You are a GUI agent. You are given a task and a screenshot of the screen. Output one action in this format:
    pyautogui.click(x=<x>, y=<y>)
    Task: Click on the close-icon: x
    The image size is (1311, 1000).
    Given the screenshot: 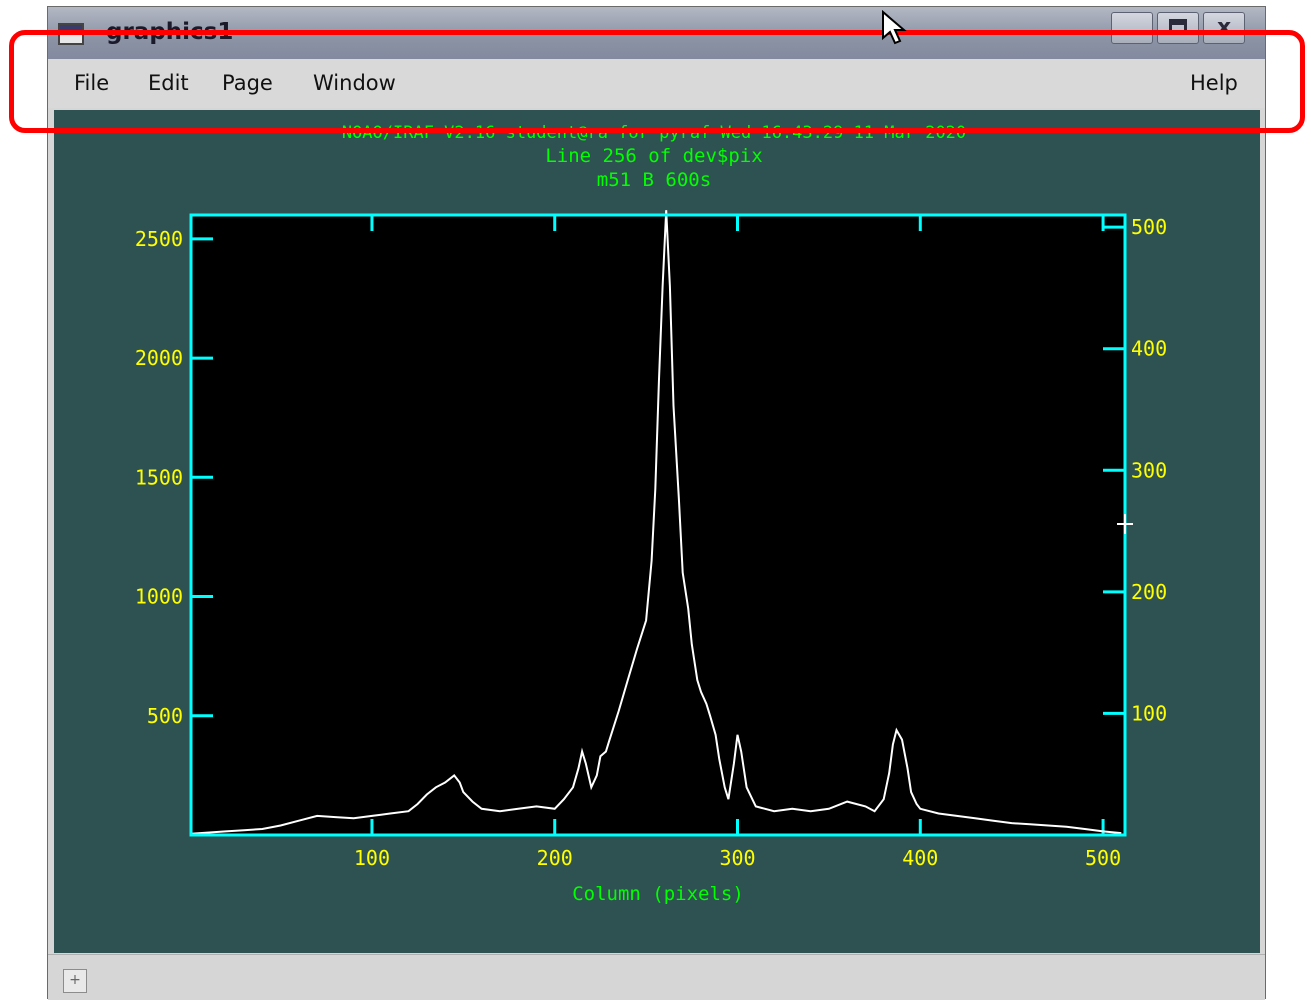 What is the action you would take?
    pyautogui.click(x=1224, y=27)
    